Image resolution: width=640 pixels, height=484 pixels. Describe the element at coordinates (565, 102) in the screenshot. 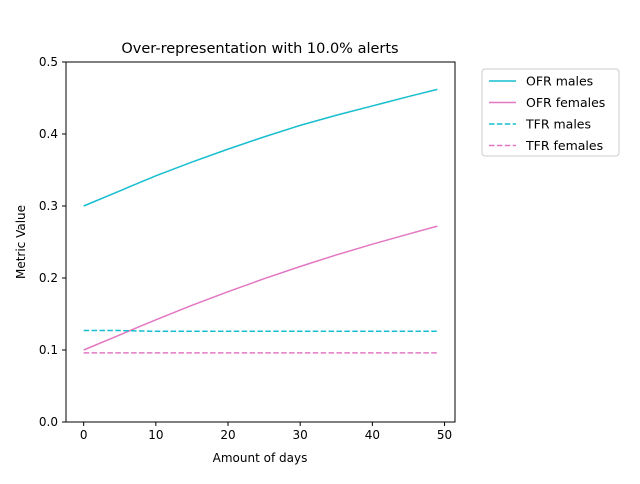

I see `legend-label: OFR females` at that location.